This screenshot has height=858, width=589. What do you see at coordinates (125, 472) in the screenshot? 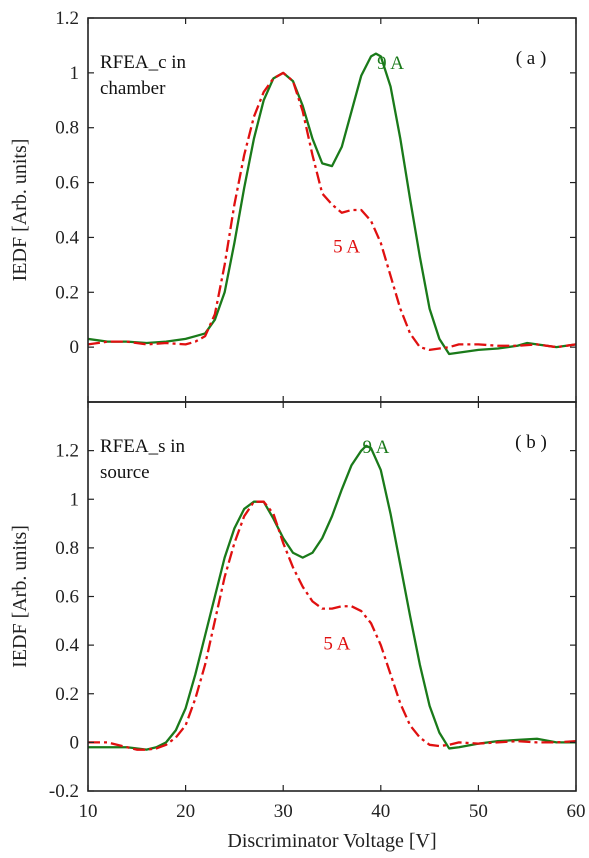
I see `panel-annotation-line: source` at bounding box center [125, 472].